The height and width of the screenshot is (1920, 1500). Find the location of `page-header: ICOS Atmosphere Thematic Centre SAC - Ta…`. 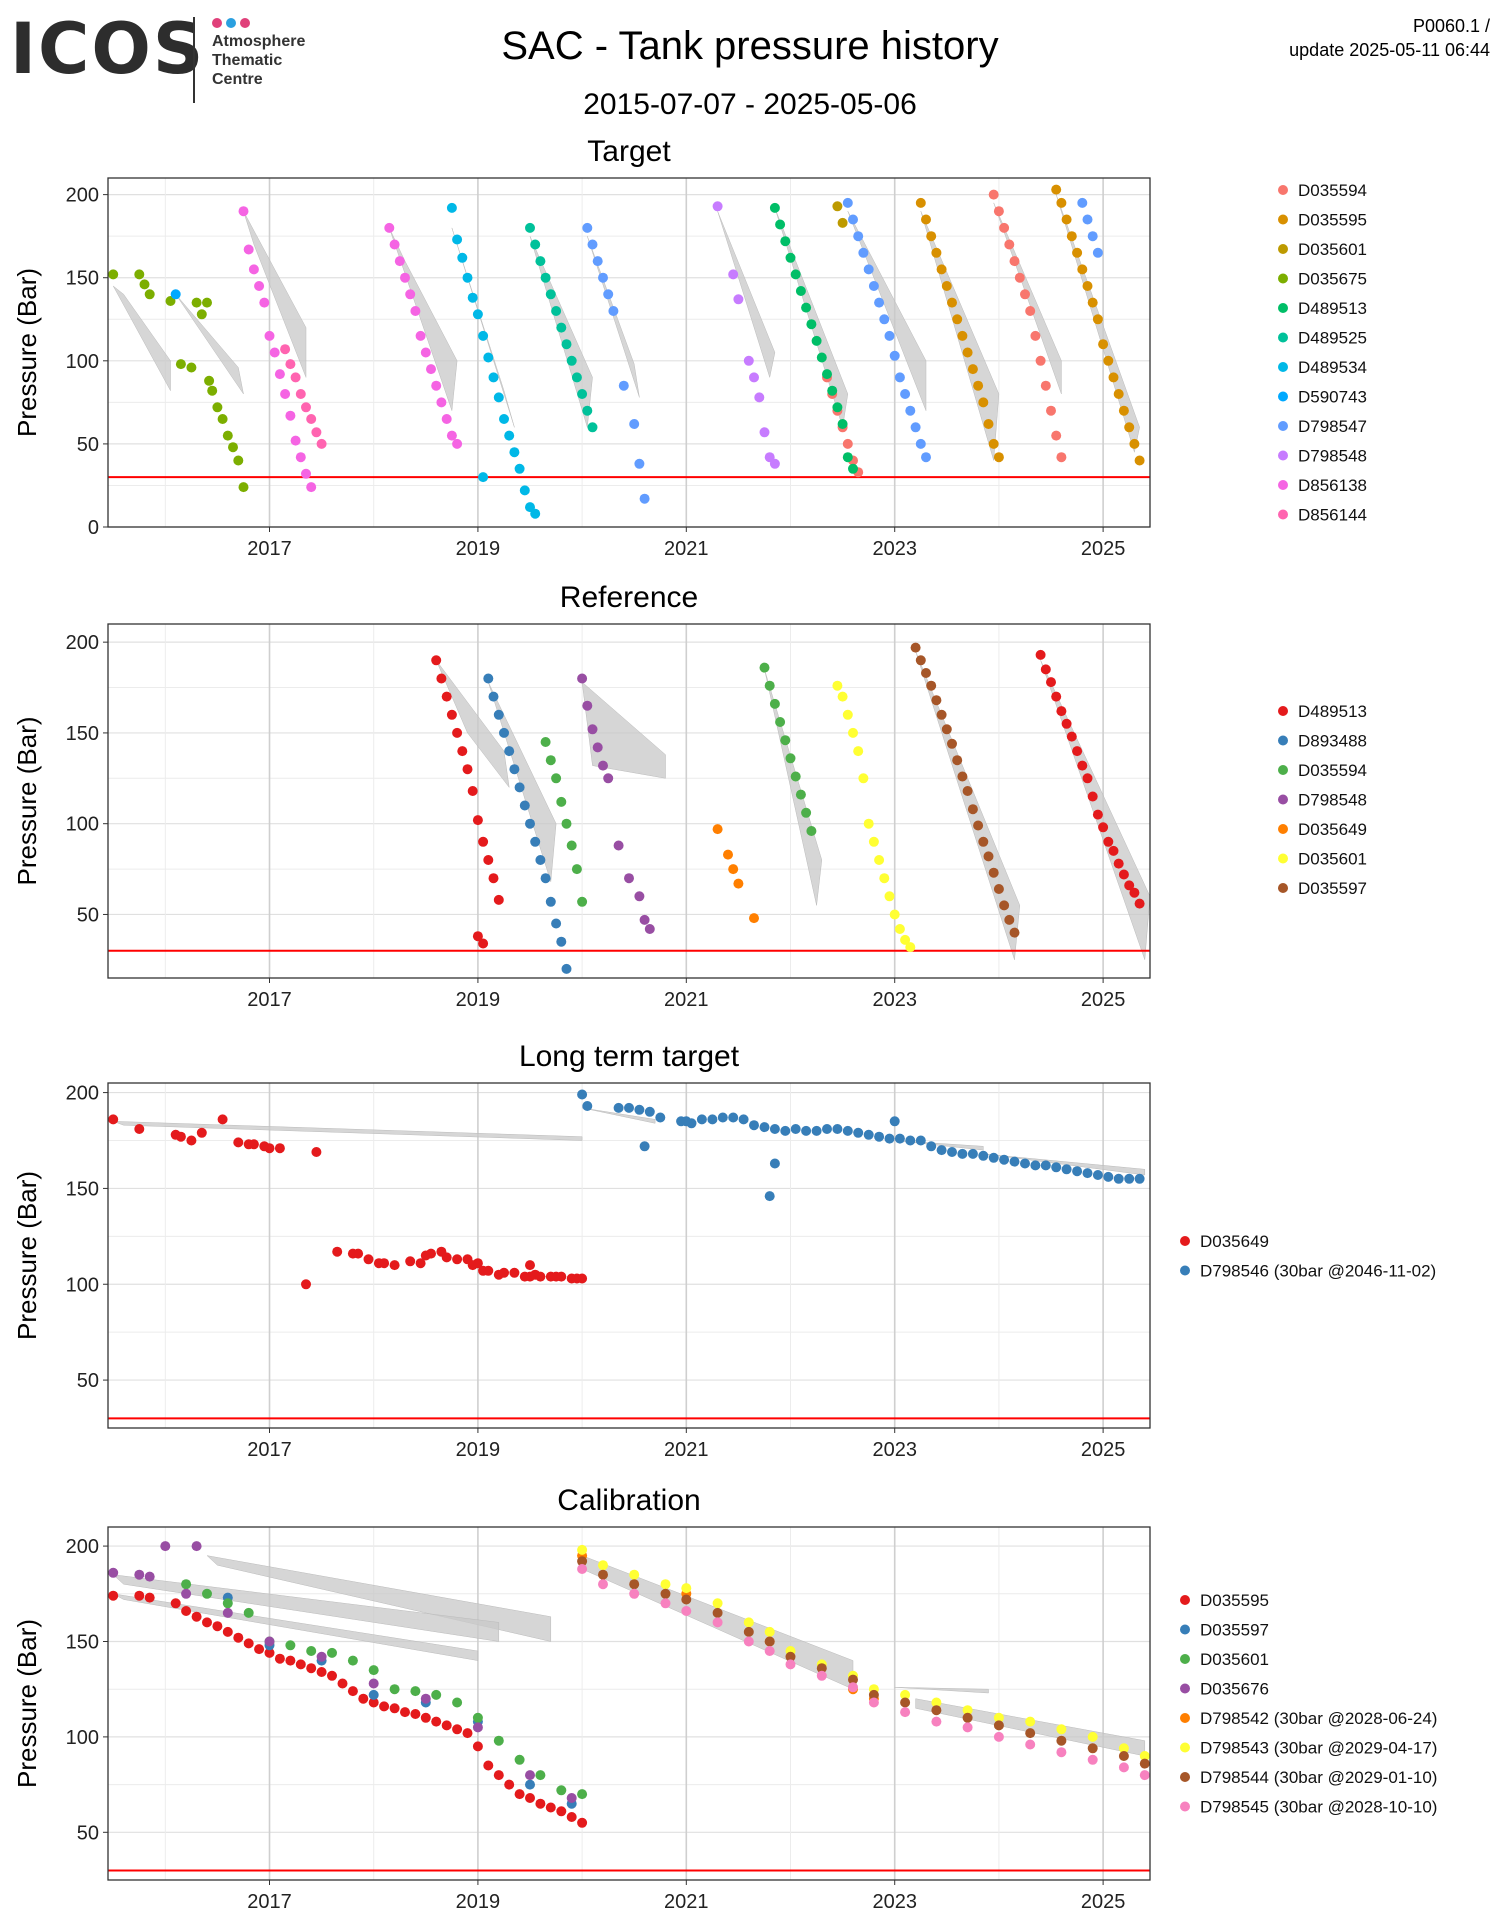

page-header: ICOS Atmosphere Thematic Centre SAC - Ta… is located at coordinates (750, 70).